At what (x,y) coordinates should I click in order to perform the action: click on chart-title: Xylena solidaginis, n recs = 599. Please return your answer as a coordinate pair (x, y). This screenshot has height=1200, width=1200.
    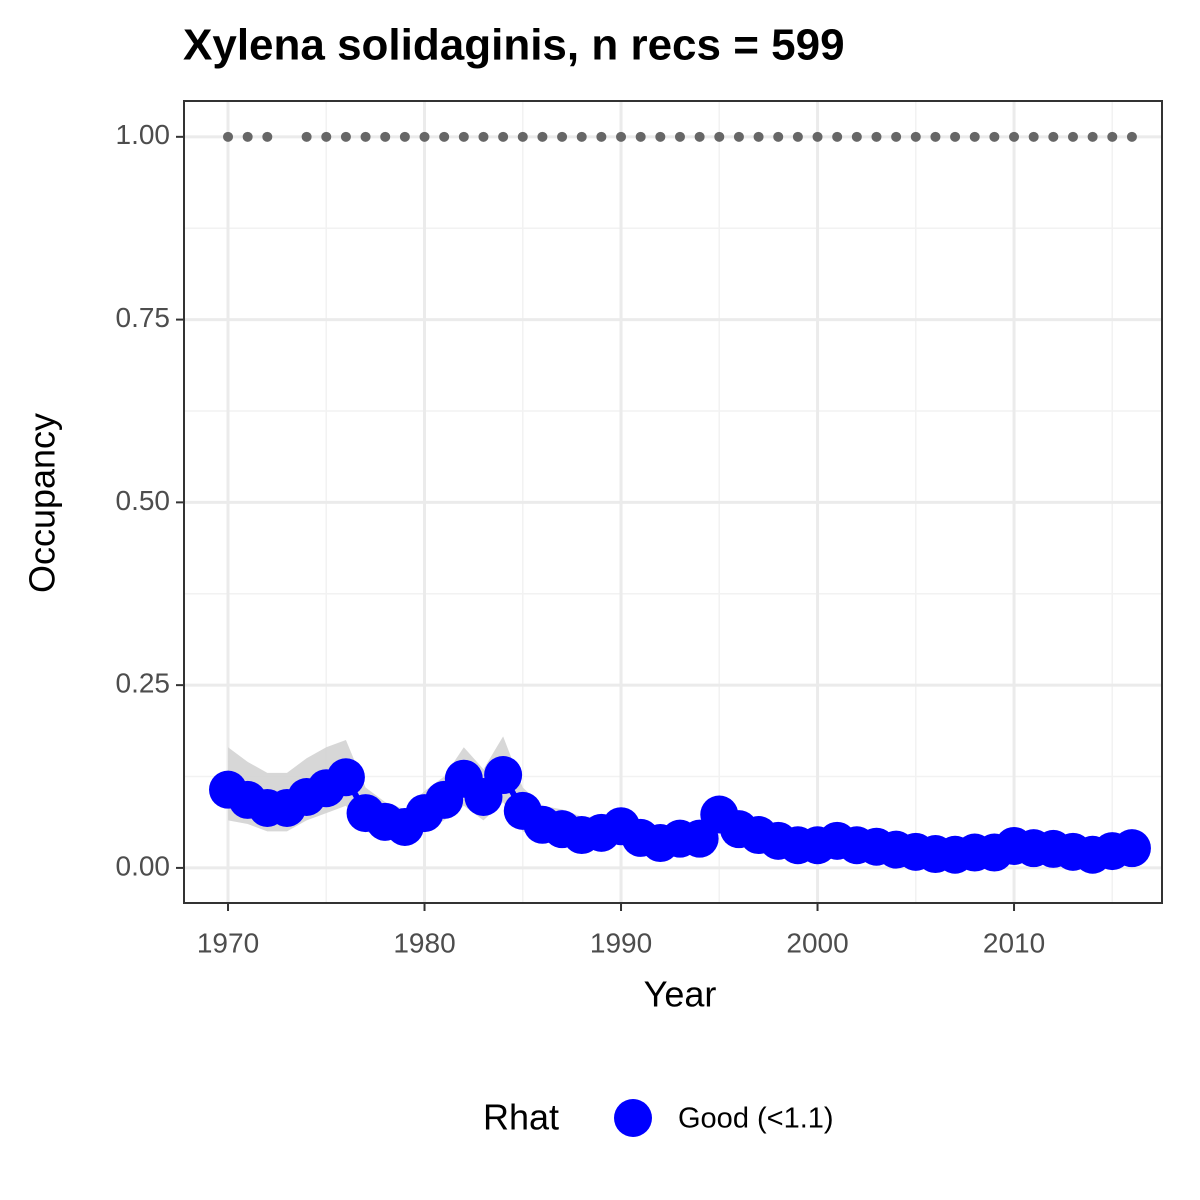
    Looking at the image, I should click on (514, 45).